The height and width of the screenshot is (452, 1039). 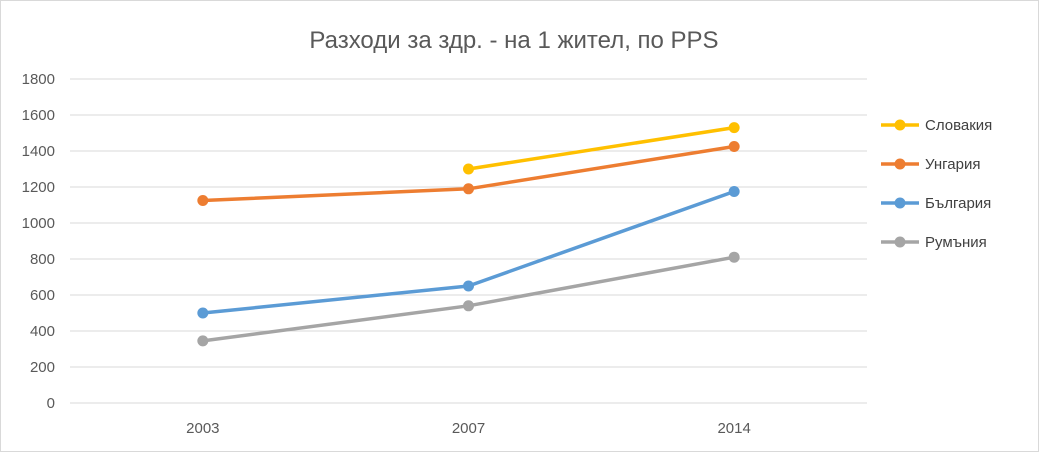 I want to click on legend: Словакия Унгария България Румъния, so click(x=936, y=184).